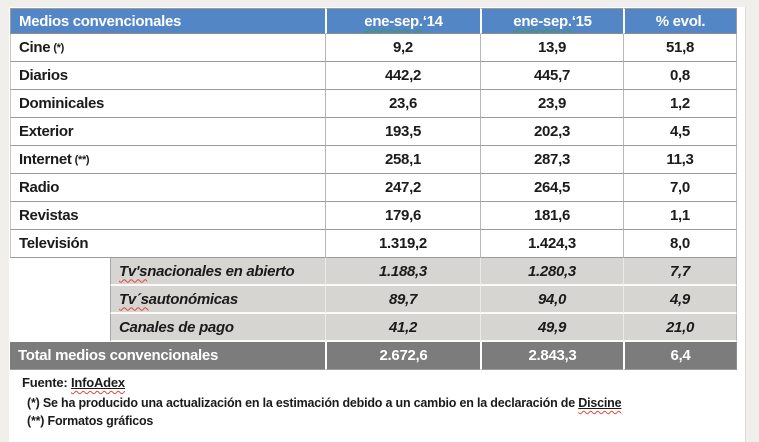 Image resolution: width=759 pixels, height=442 pixels. What do you see at coordinates (133, 271) in the screenshot?
I see `subrow-label-head: Tv's` at bounding box center [133, 271].